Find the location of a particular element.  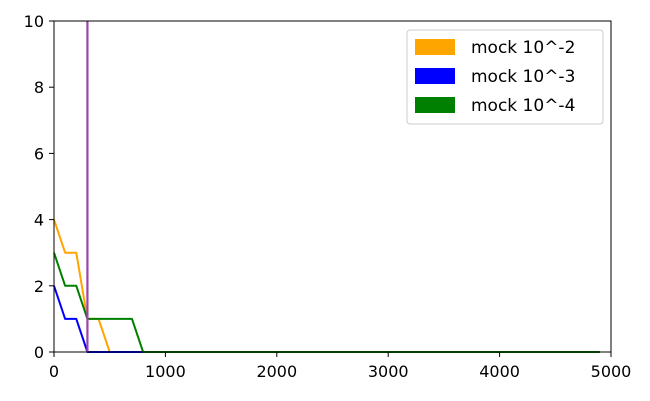

legend: mock 10^-2 mock 10^-3 mock 10^-4 is located at coordinates (505, 77).